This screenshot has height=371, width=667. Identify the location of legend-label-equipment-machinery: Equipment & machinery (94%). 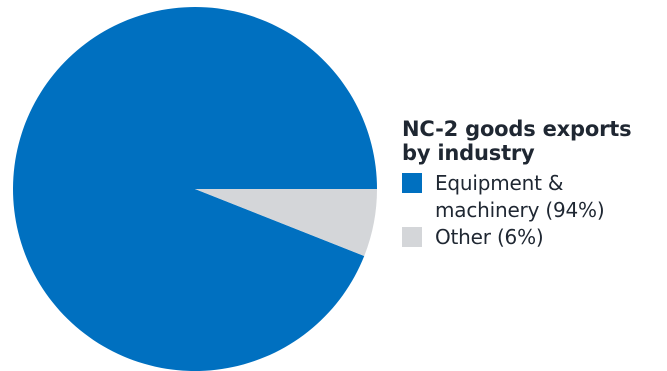
(520, 196).